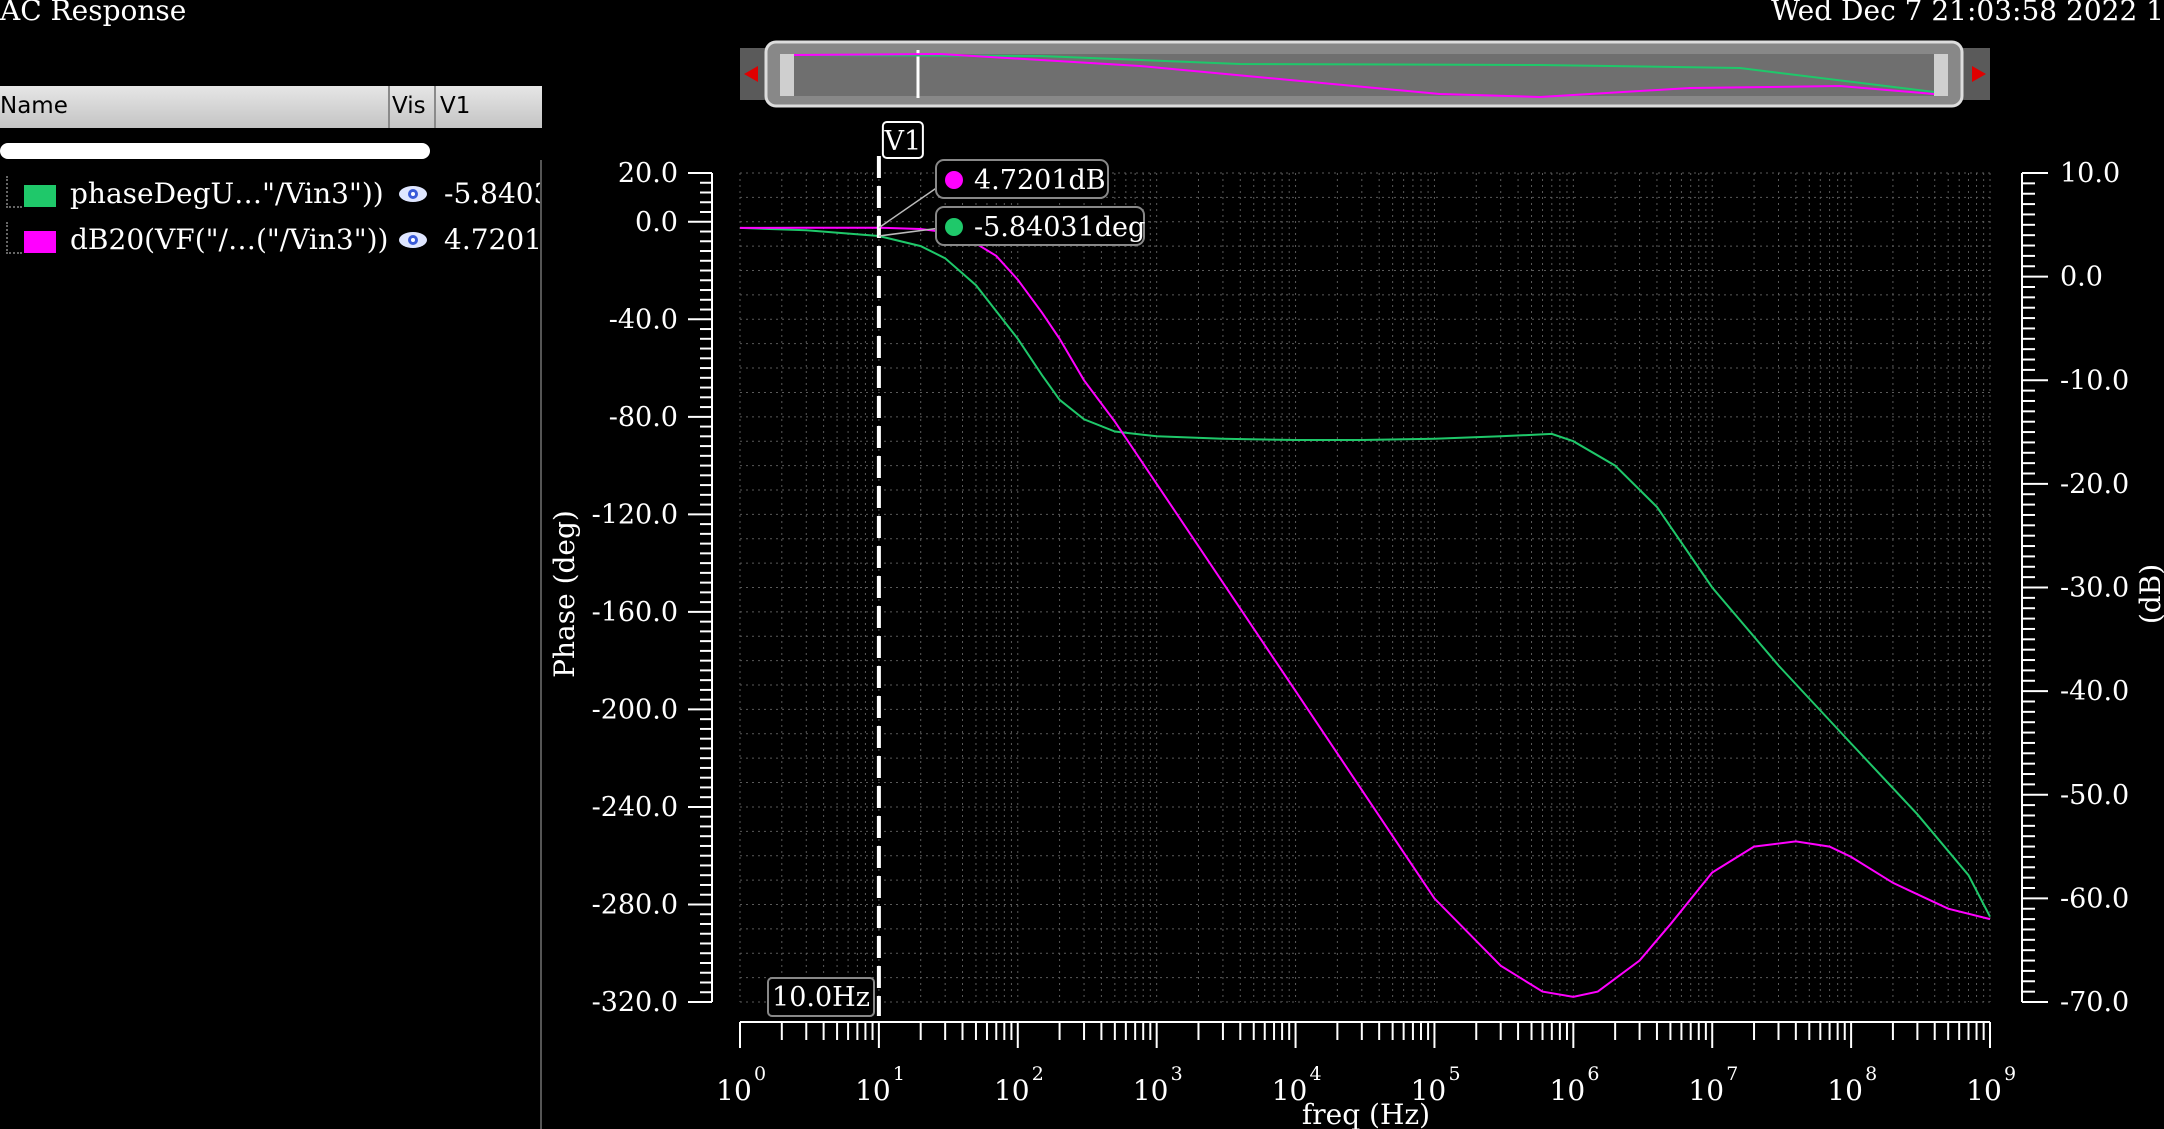 Image resolution: width=2164 pixels, height=1129 pixels. I want to click on overview-db-trace, so click(1364, 75).